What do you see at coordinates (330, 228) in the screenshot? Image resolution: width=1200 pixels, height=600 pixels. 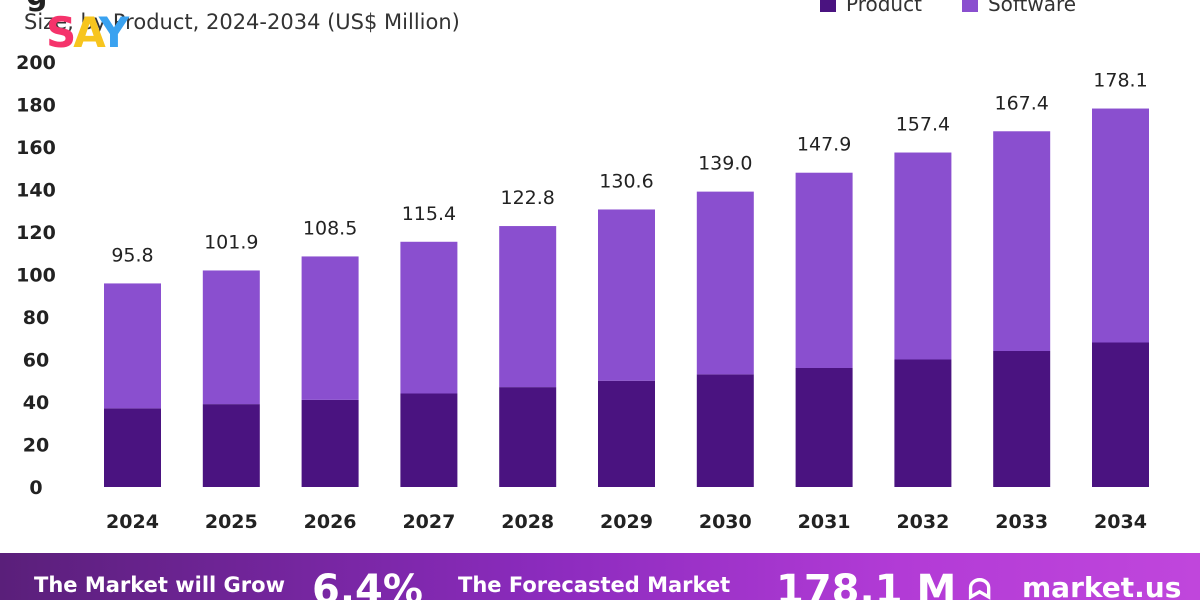 I see `data-label-2026: 108.5` at bounding box center [330, 228].